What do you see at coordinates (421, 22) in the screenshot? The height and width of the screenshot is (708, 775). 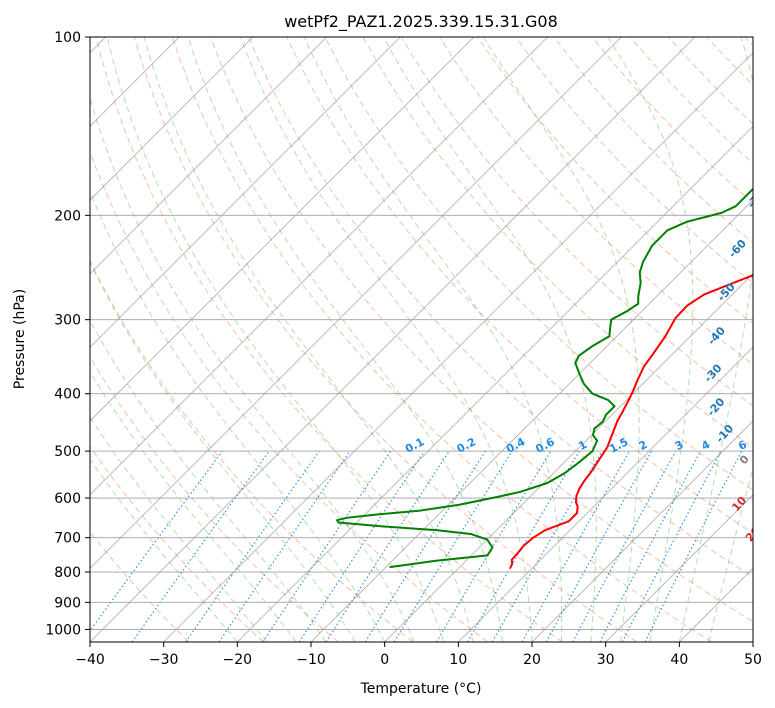 I see `chart-title: wetPf2_PAZ1.2025.339.15.31.G08` at bounding box center [421, 22].